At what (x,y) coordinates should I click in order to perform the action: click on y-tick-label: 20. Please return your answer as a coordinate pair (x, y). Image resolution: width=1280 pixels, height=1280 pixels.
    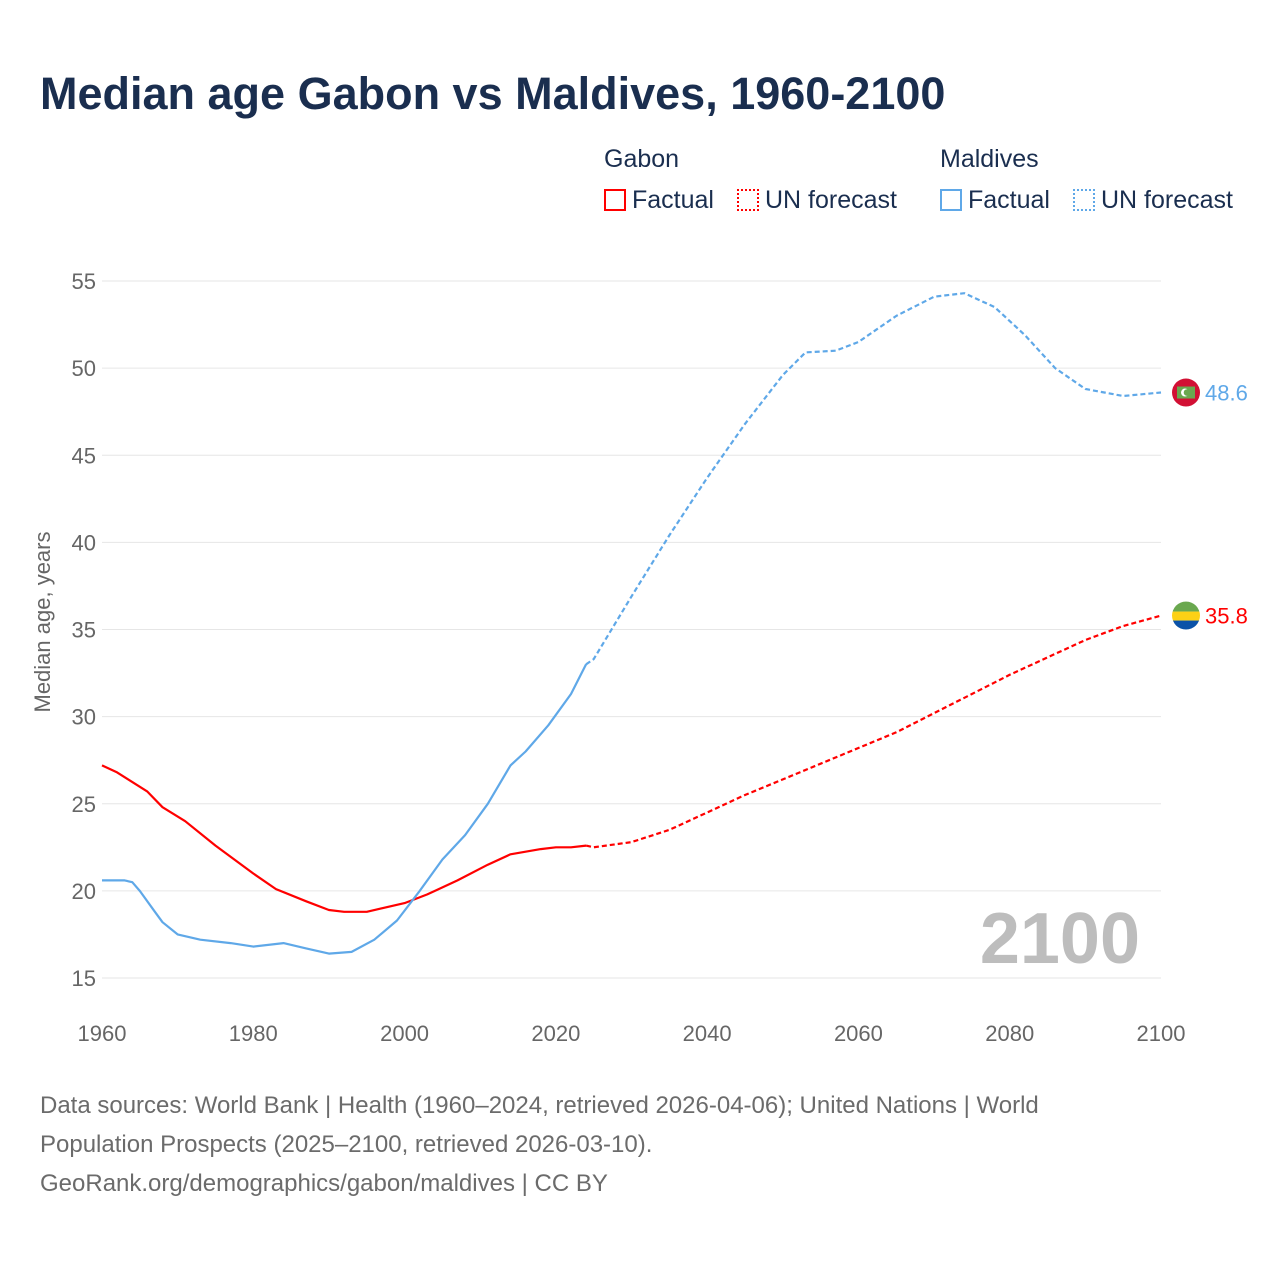
    Looking at the image, I should click on (84, 891).